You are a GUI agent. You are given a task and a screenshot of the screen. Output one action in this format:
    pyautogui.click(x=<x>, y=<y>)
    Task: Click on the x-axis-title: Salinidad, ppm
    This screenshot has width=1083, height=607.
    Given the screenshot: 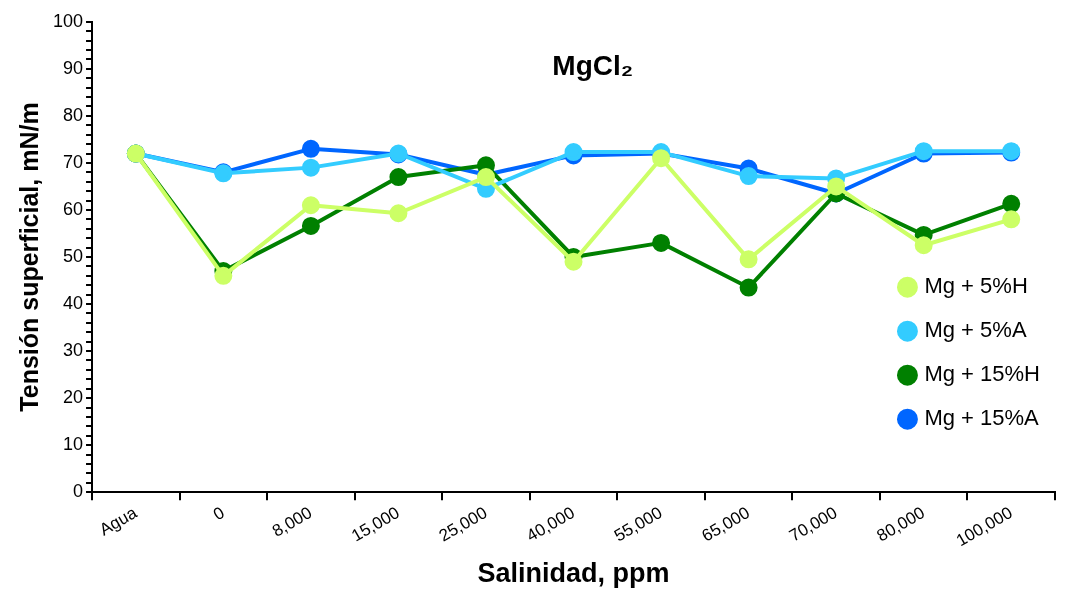 What is the action you would take?
    pyautogui.click(x=573, y=573)
    